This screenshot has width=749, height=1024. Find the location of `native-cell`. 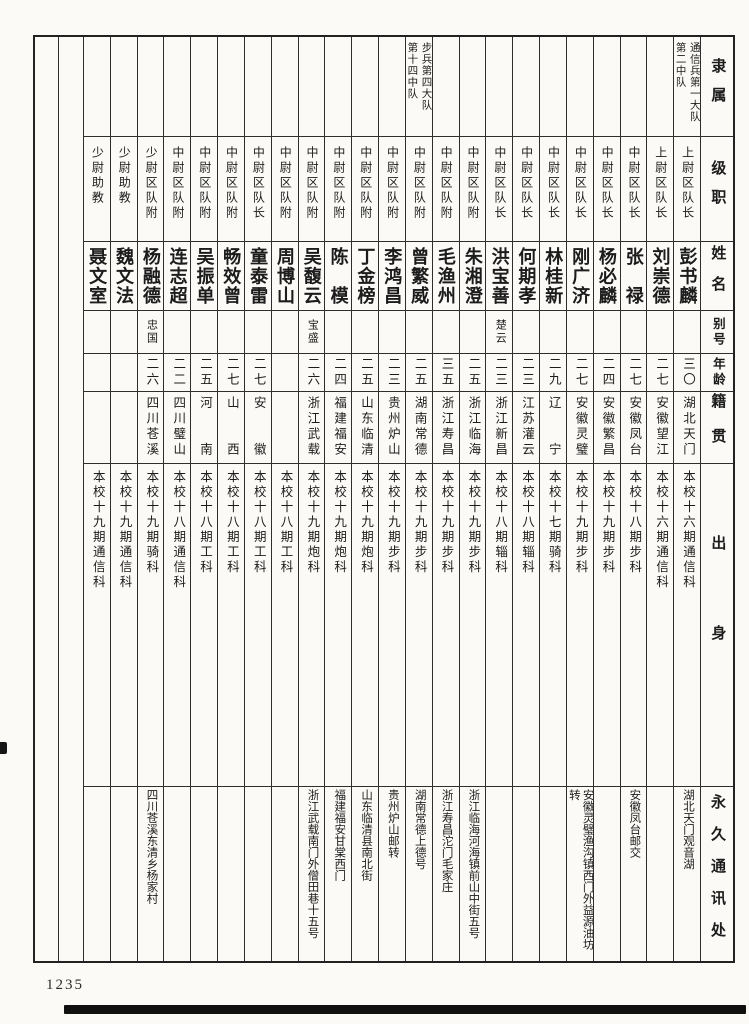

native-cell is located at coordinates (123, 428).